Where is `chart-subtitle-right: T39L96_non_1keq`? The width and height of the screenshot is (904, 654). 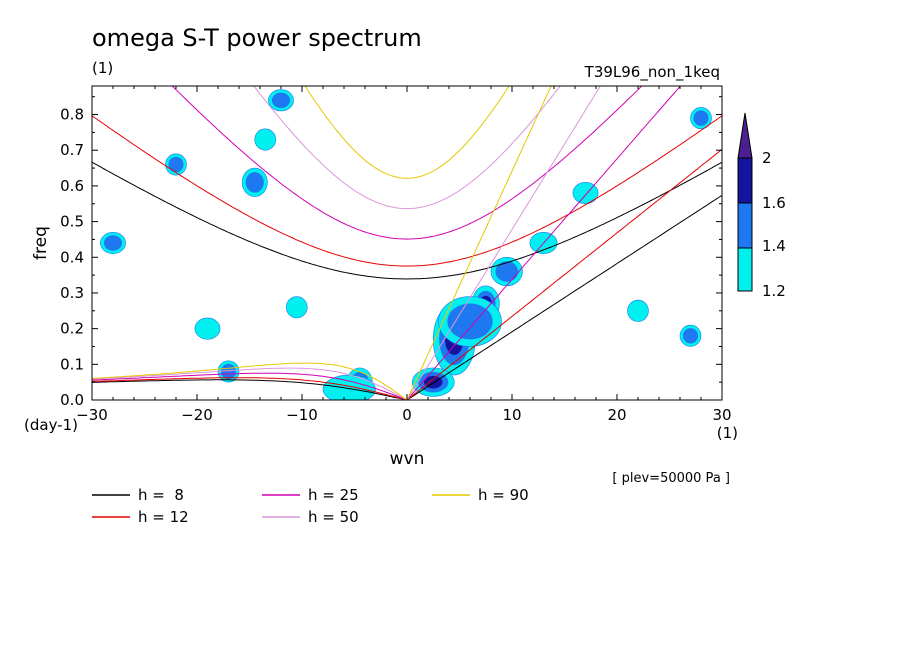
chart-subtitle-right: T39L96_non_1keq is located at coordinates (652, 72).